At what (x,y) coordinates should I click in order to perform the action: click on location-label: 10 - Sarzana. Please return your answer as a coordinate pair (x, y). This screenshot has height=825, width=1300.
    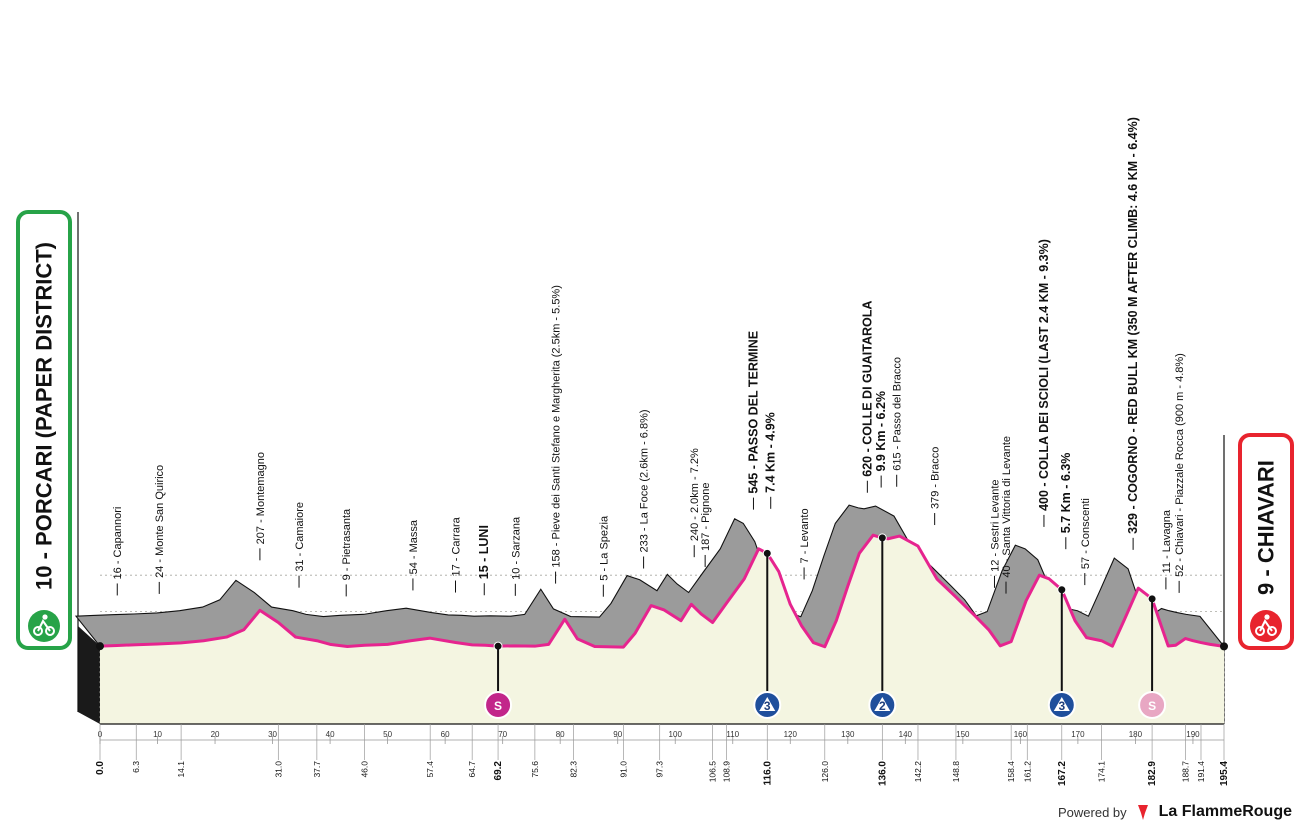
    Looking at the image, I should click on (516, 548).